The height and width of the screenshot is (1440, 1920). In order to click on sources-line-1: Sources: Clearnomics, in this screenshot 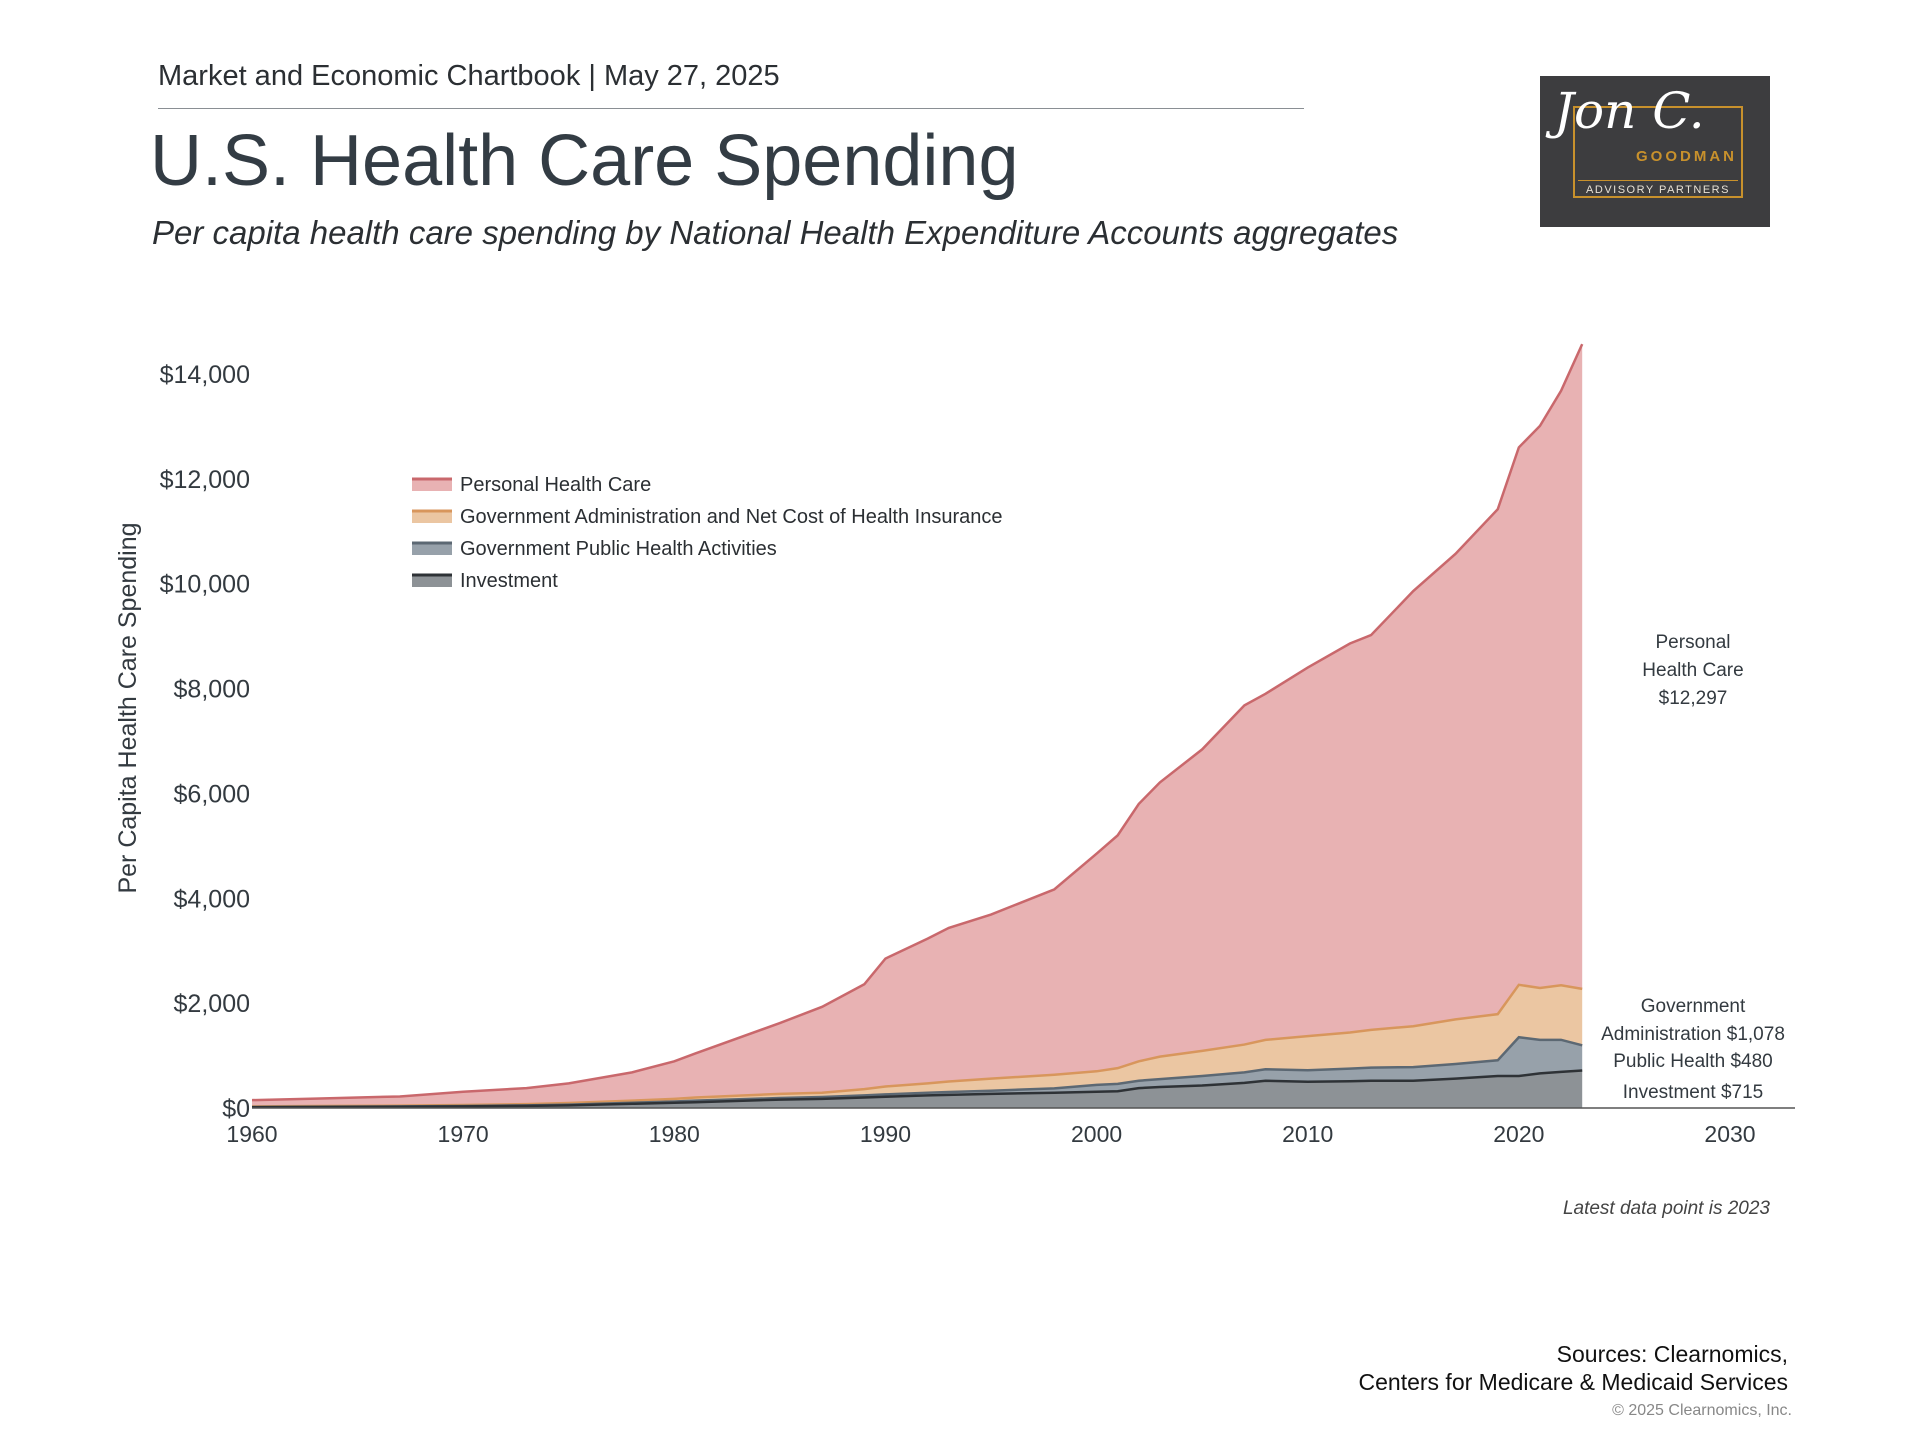, I will do `click(1672, 1354)`.